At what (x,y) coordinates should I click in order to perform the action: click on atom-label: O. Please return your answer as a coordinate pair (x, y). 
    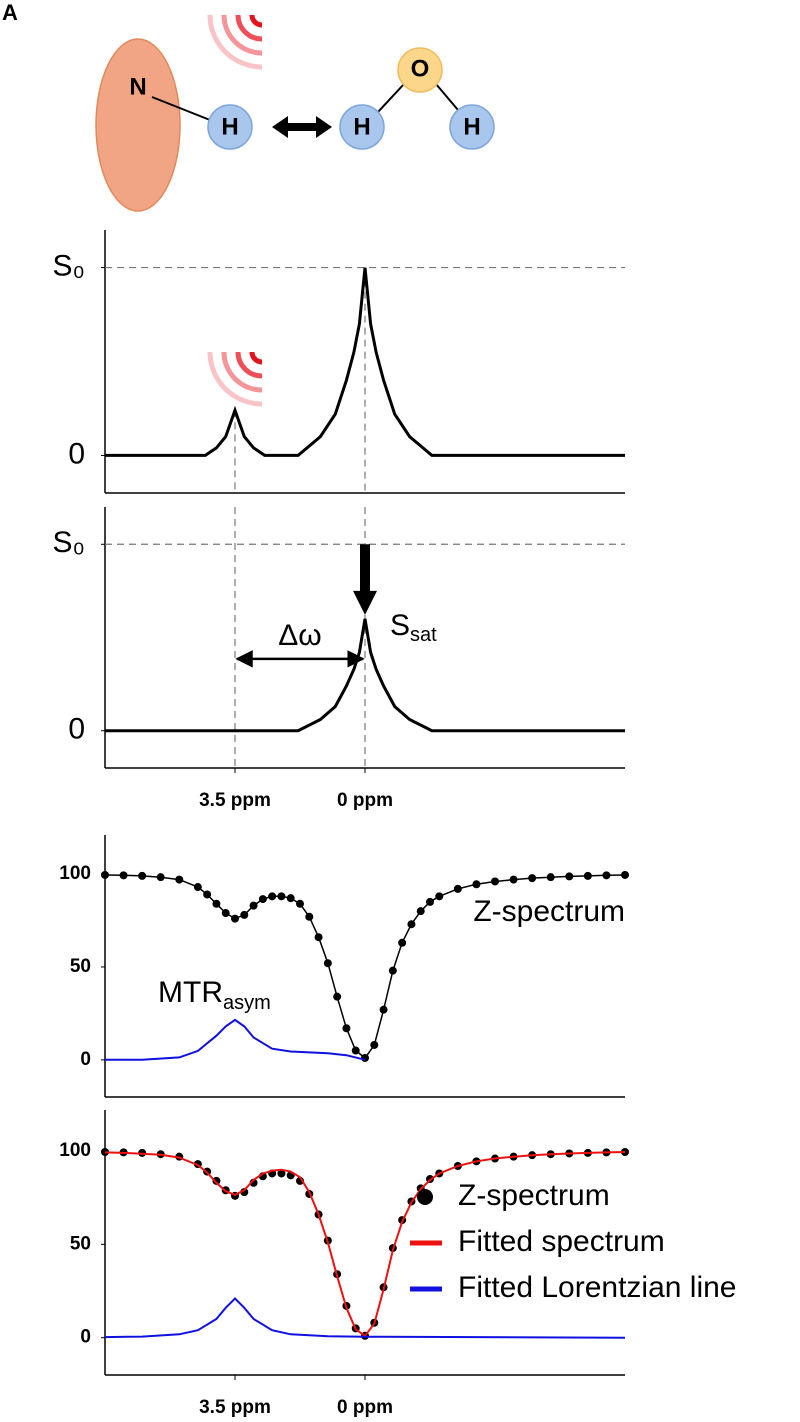
    Looking at the image, I should click on (420, 68).